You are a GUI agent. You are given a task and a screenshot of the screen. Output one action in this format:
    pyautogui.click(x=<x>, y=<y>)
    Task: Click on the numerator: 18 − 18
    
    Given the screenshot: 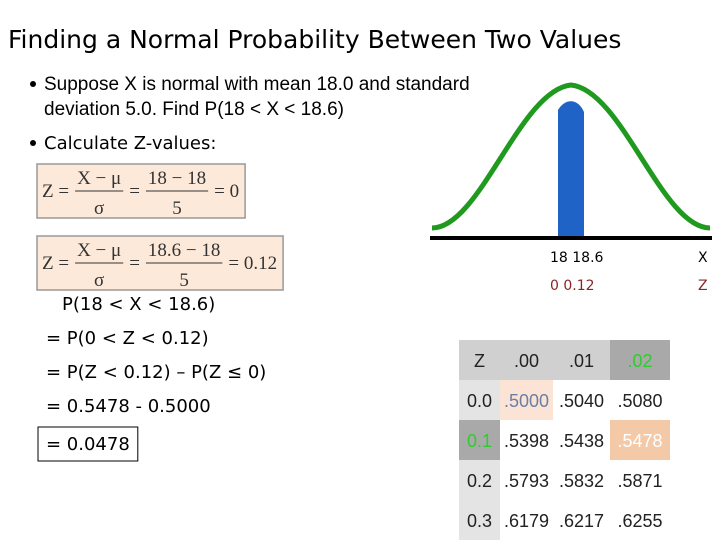 What is the action you would take?
    pyautogui.click(x=177, y=178)
    